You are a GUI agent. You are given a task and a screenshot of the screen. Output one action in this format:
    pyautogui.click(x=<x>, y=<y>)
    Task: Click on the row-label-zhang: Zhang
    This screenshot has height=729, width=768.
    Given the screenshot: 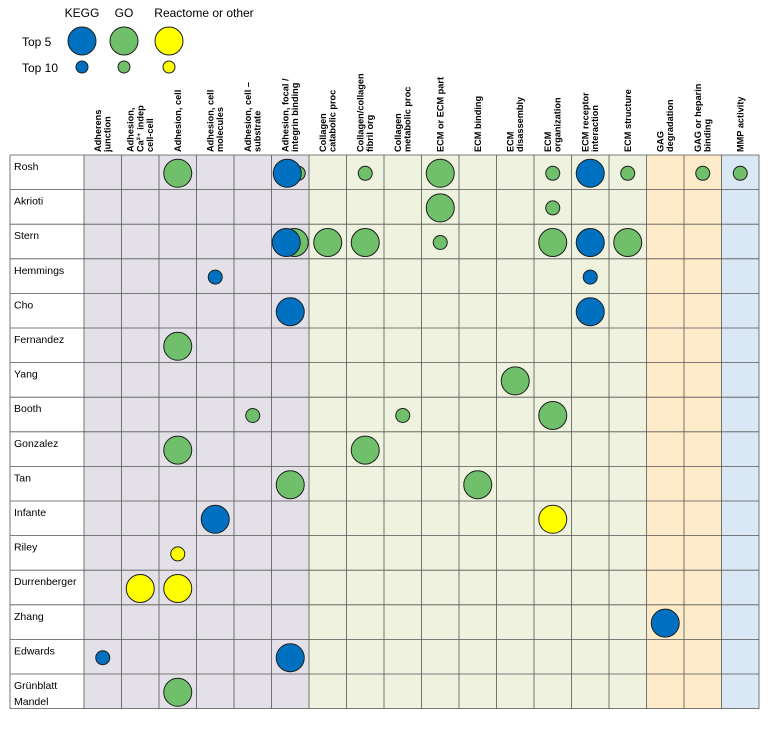 What is the action you would take?
    pyautogui.click(x=29, y=617)
    